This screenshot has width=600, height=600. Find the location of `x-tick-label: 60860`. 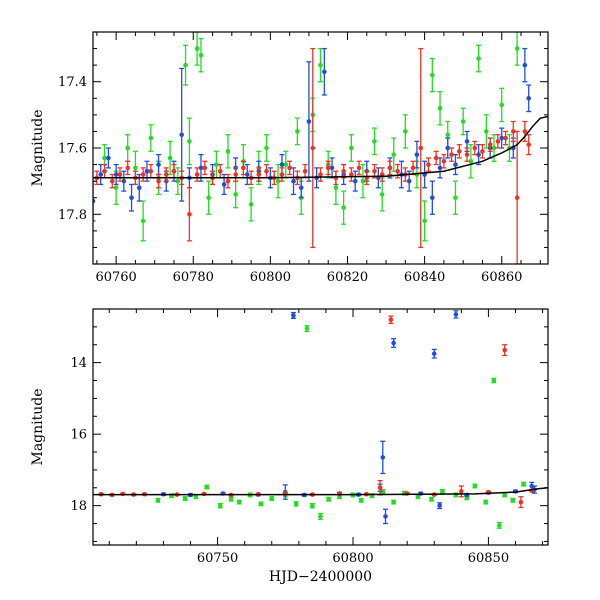

x-tick-label: 60860 is located at coordinates (501, 277).